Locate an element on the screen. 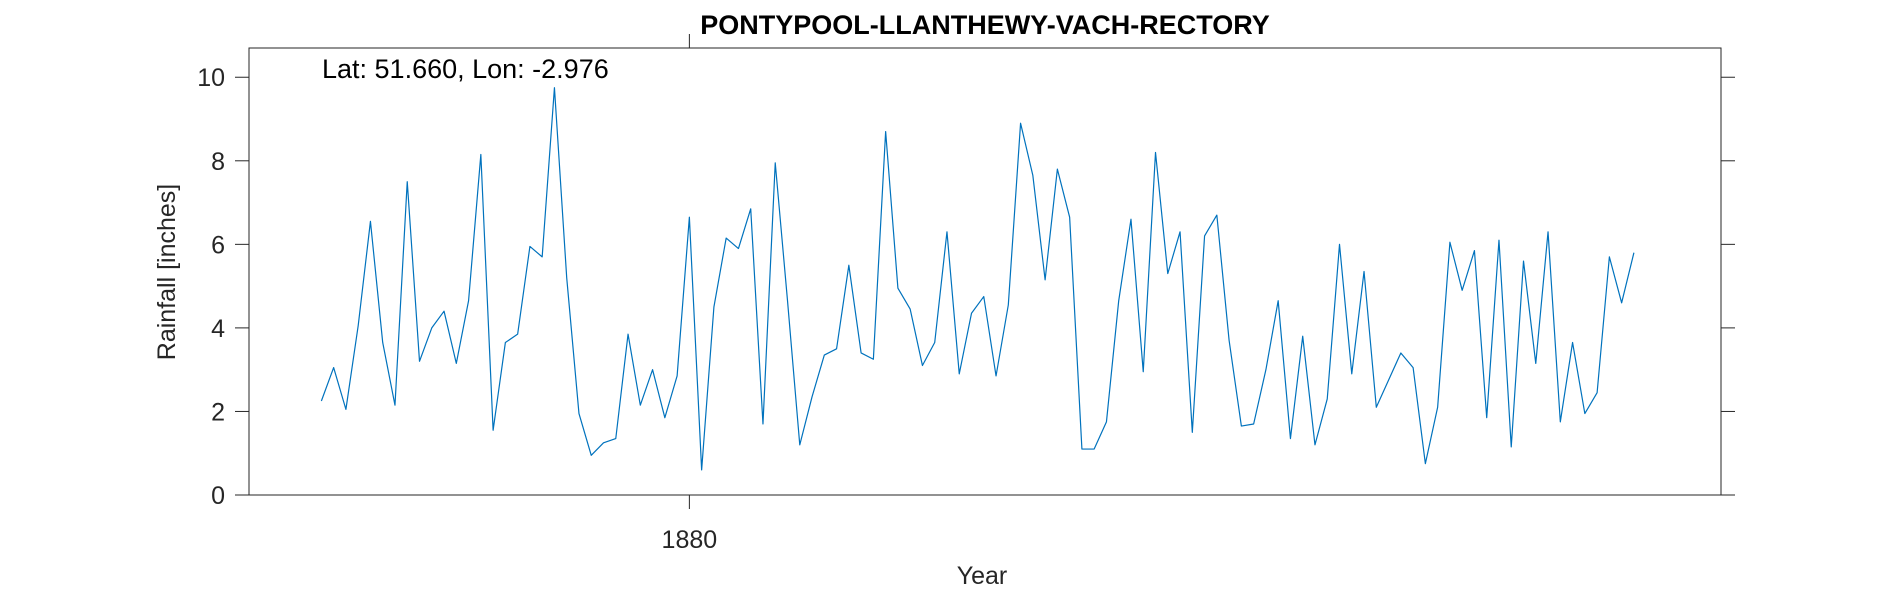  y-tick-label: 8 is located at coordinates (218, 162).